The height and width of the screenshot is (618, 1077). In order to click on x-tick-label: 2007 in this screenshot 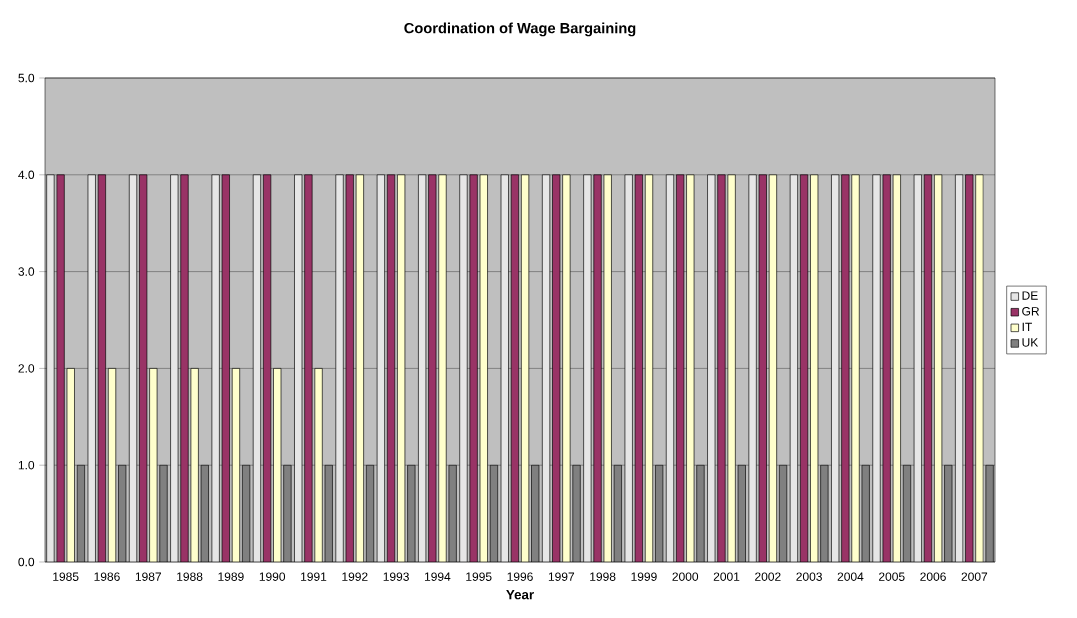, I will do `click(974, 576)`.